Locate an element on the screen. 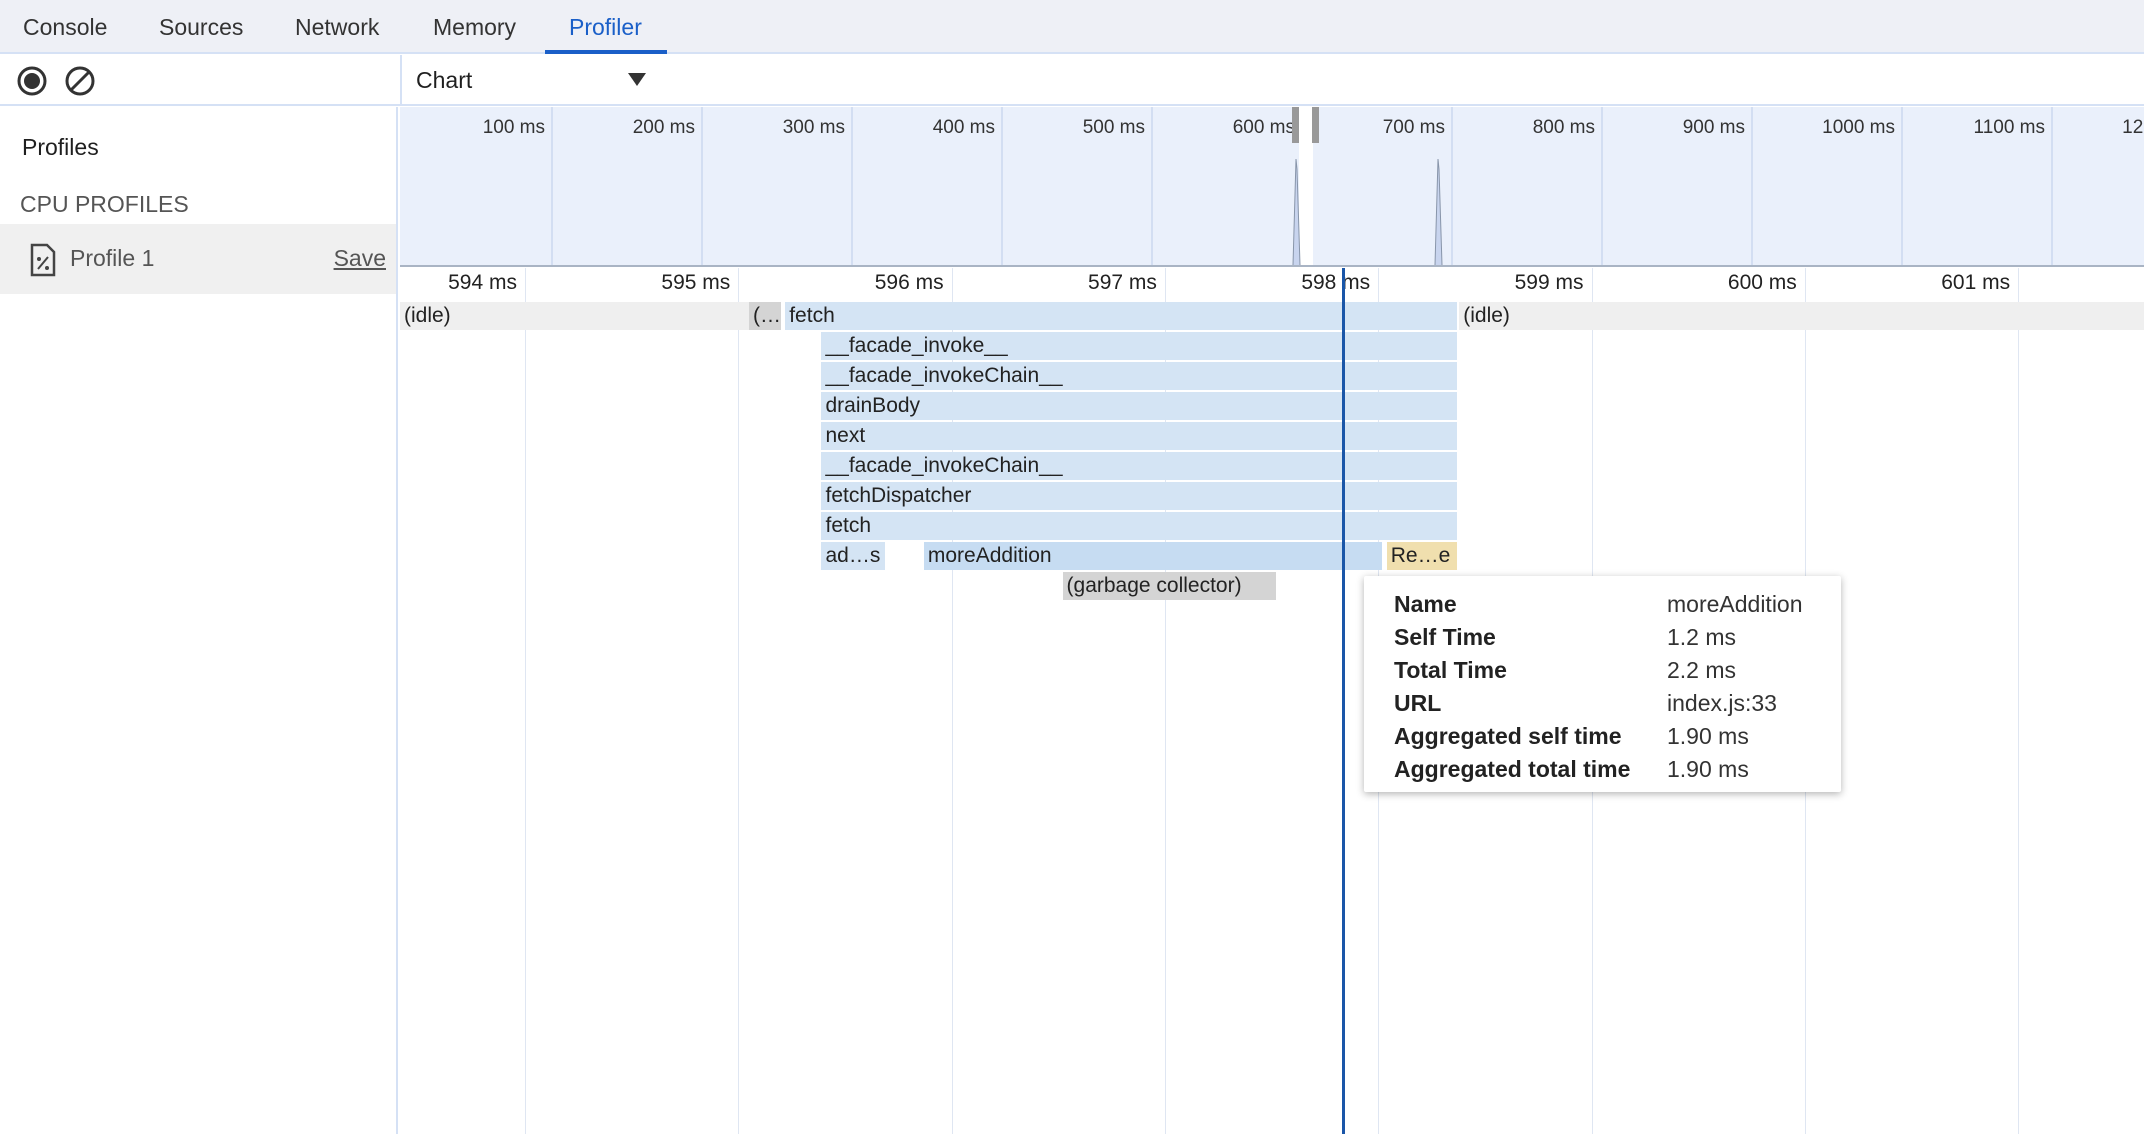 The image size is (2144, 1134). tooltip-key: Self Time is located at coordinates (1445, 637).